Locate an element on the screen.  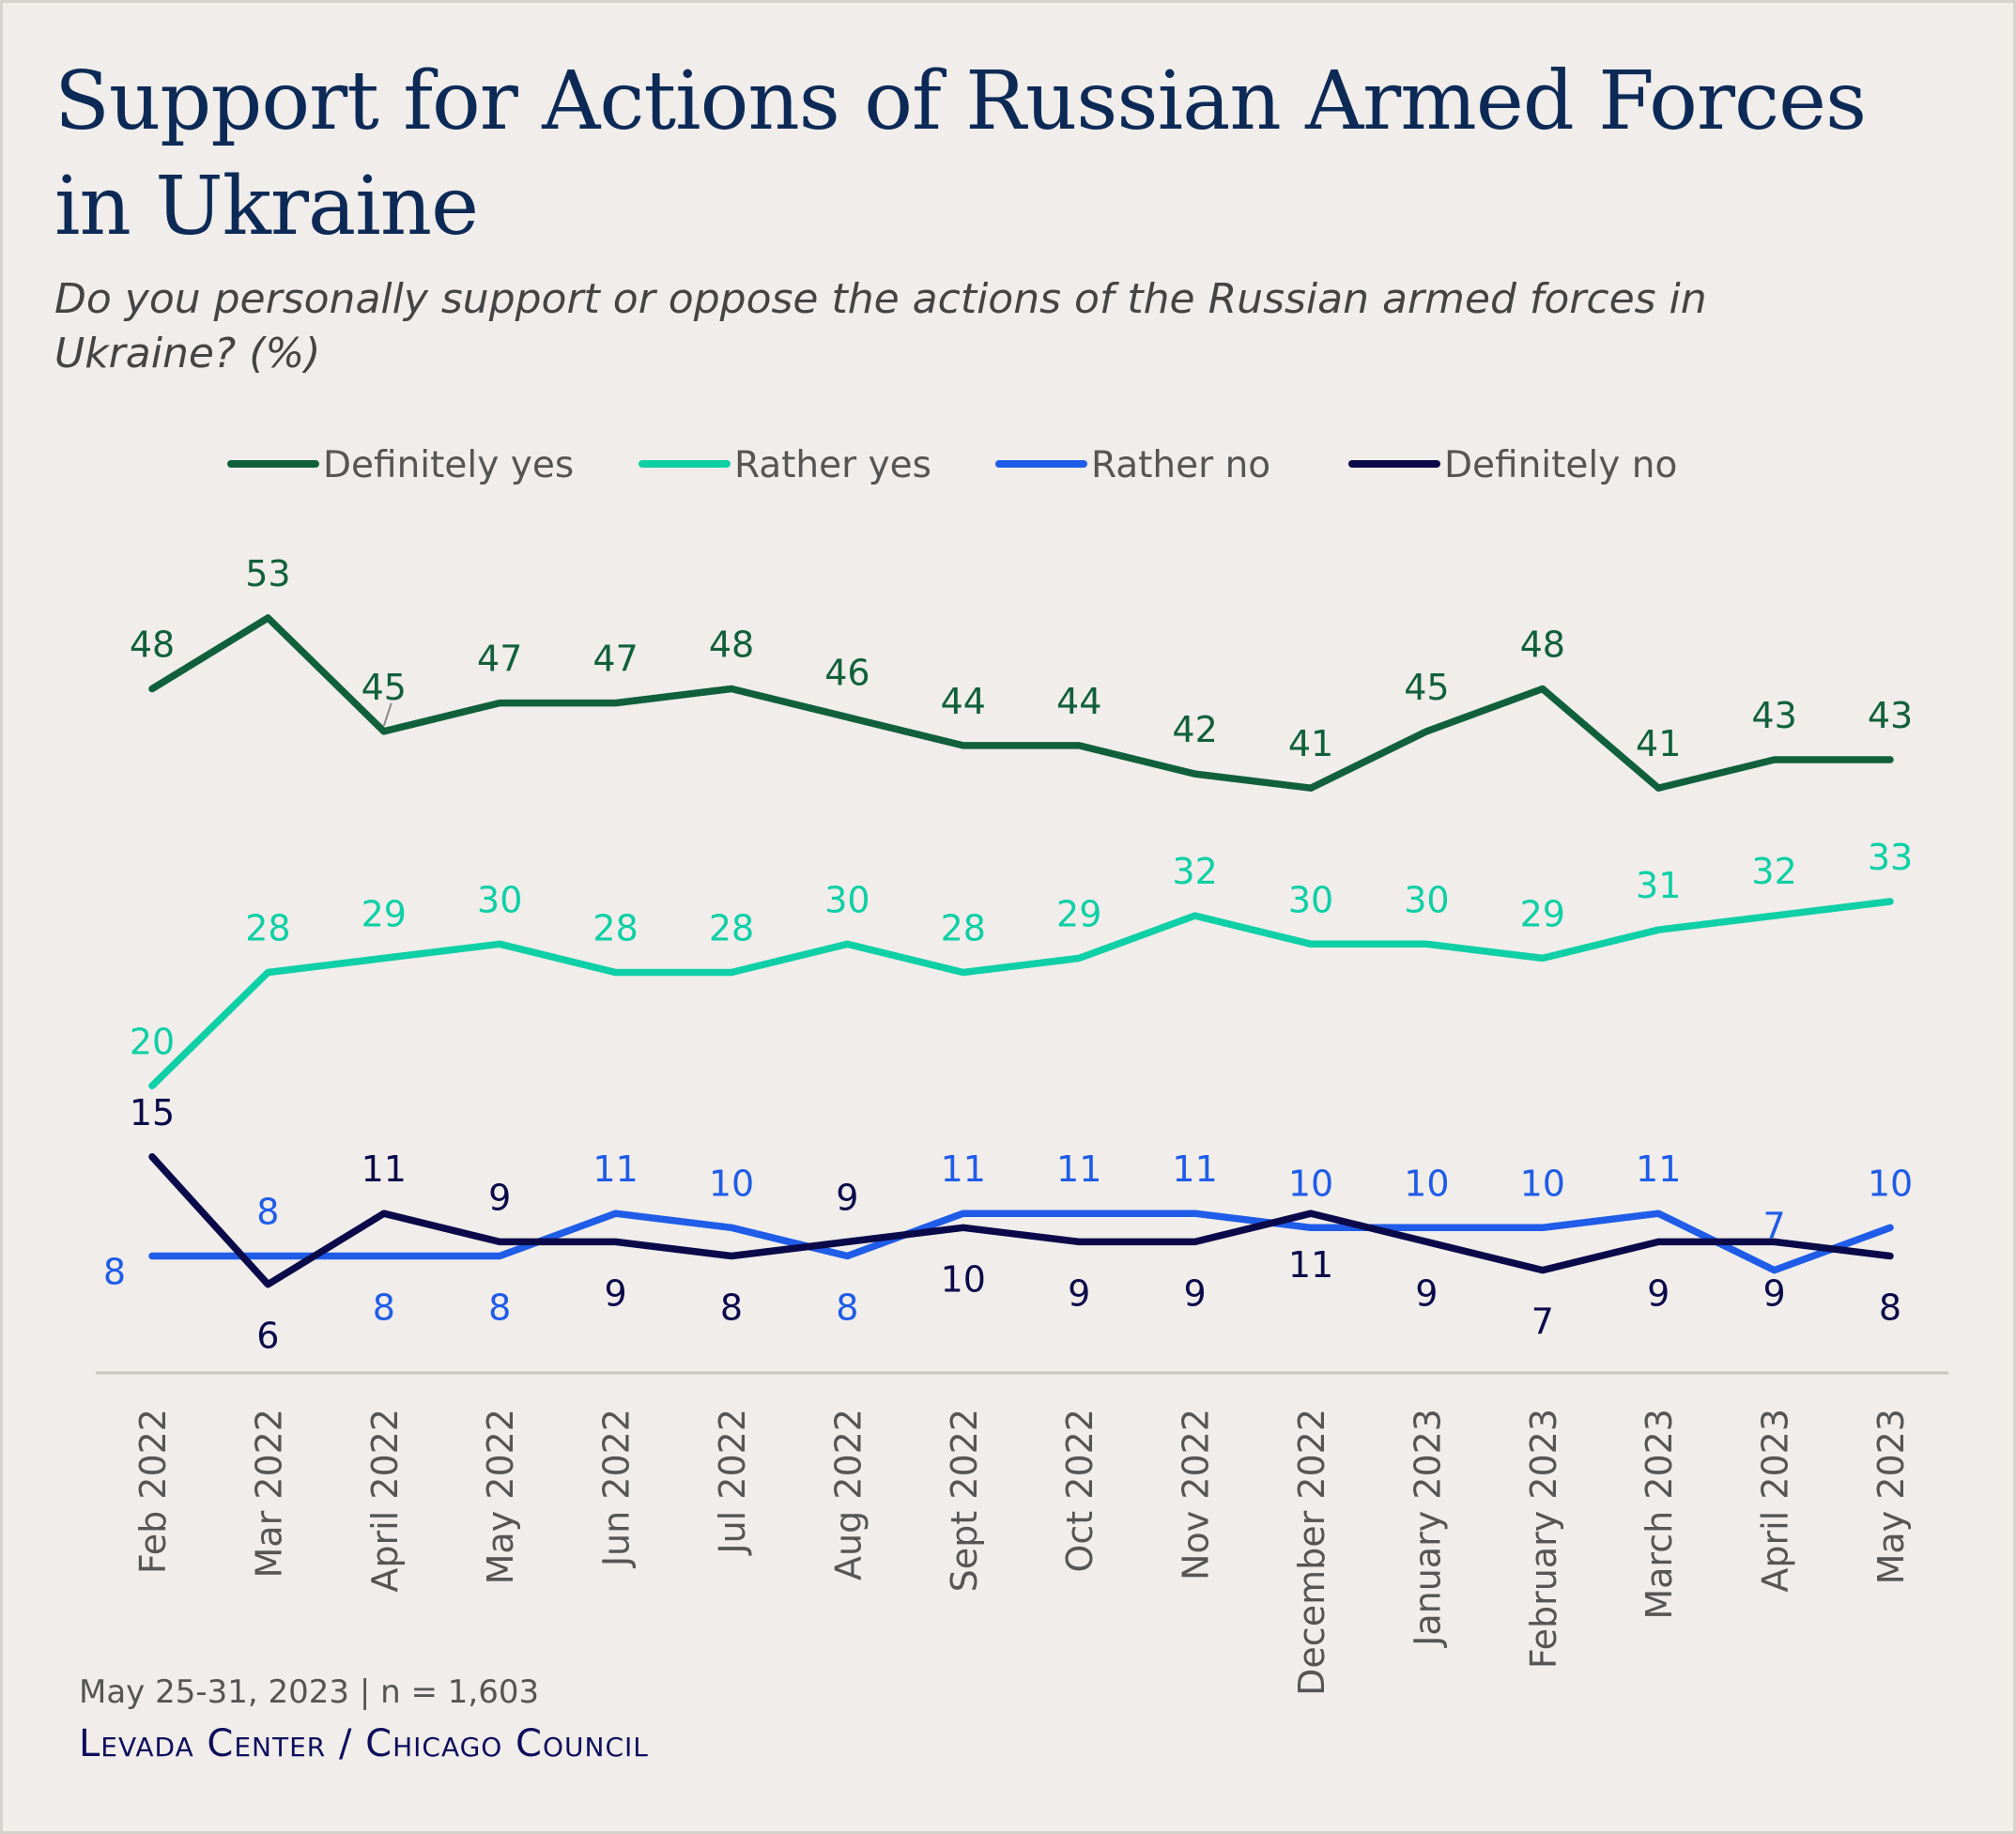
data-label: 53 is located at coordinates (267, 574).